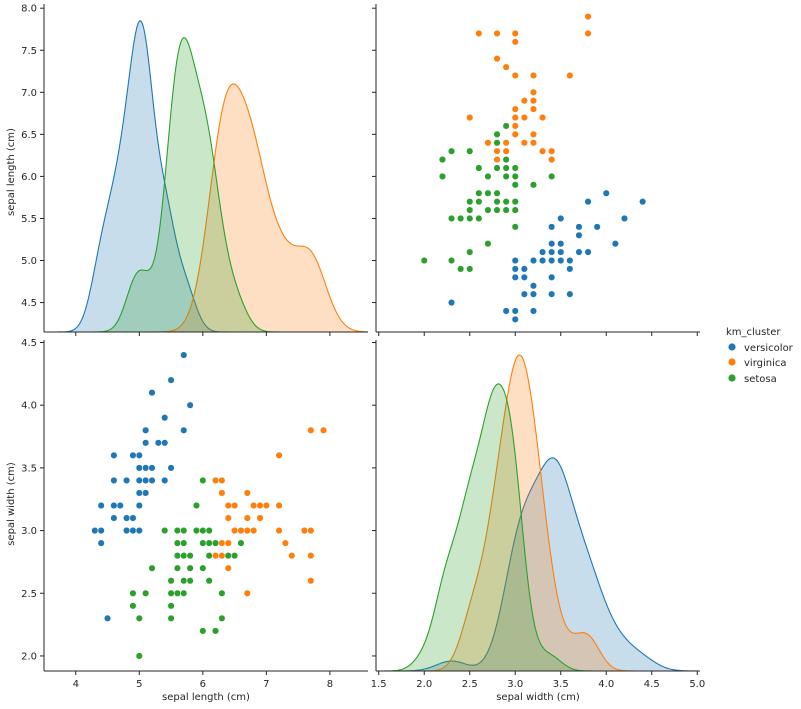 This screenshot has height=709, width=801. I want to click on legend-label-setosa: setosa, so click(760, 379).